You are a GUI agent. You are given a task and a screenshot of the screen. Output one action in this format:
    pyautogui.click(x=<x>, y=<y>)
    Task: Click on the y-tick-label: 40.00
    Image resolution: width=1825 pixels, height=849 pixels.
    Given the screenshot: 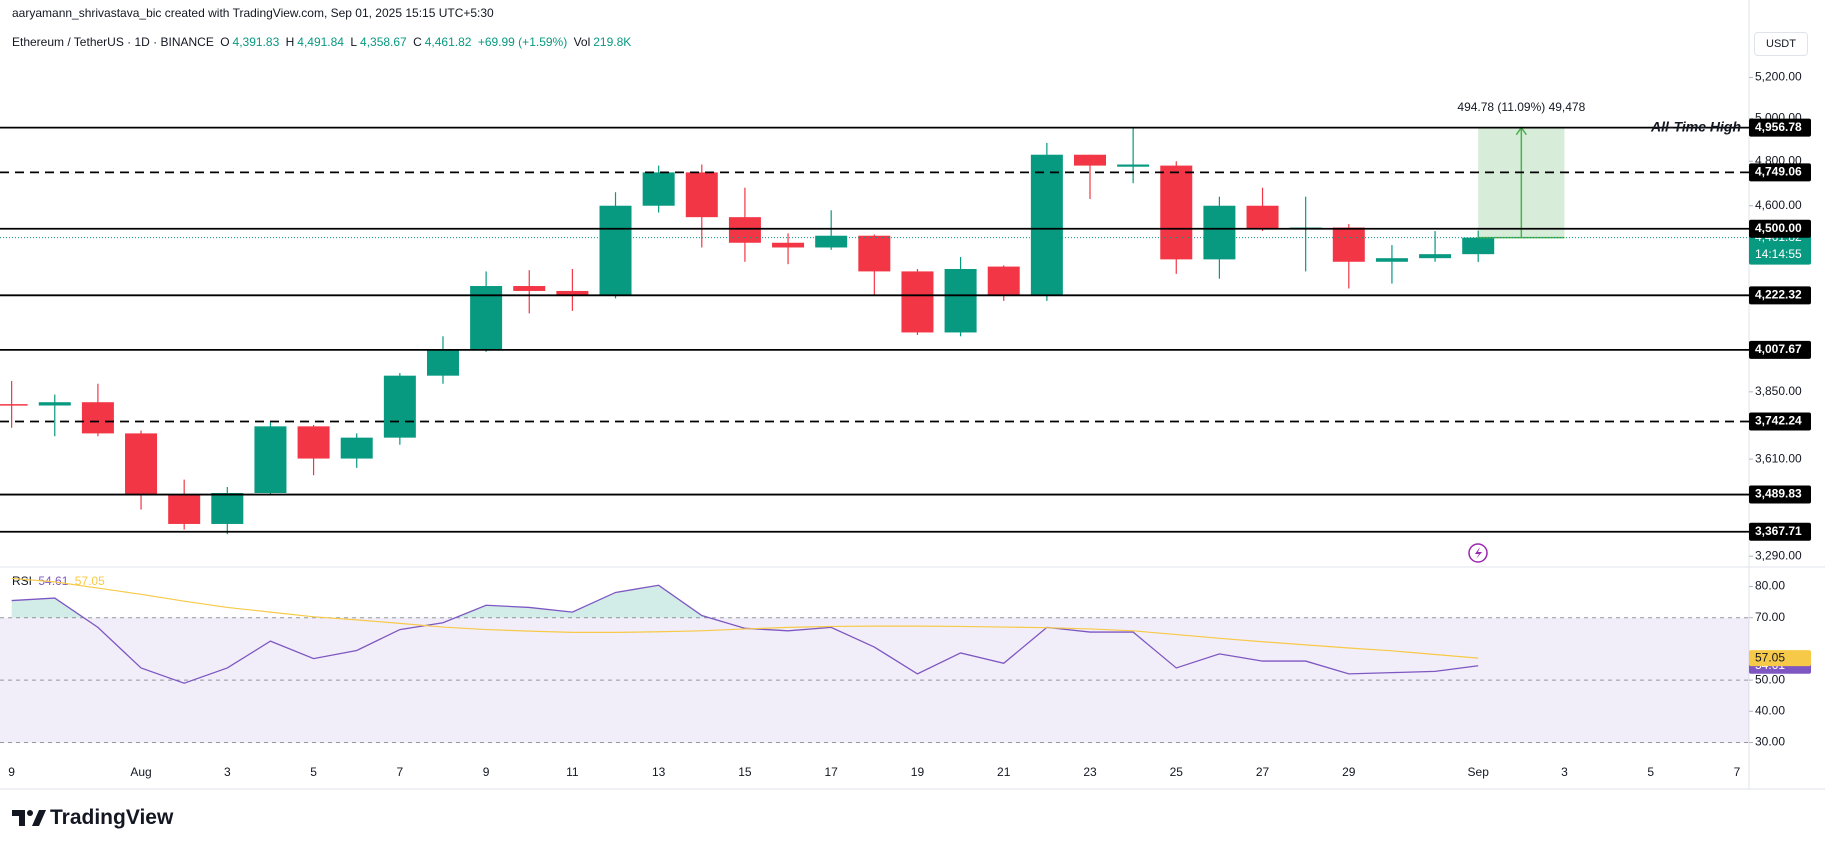 What is the action you would take?
    pyautogui.click(x=1770, y=710)
    